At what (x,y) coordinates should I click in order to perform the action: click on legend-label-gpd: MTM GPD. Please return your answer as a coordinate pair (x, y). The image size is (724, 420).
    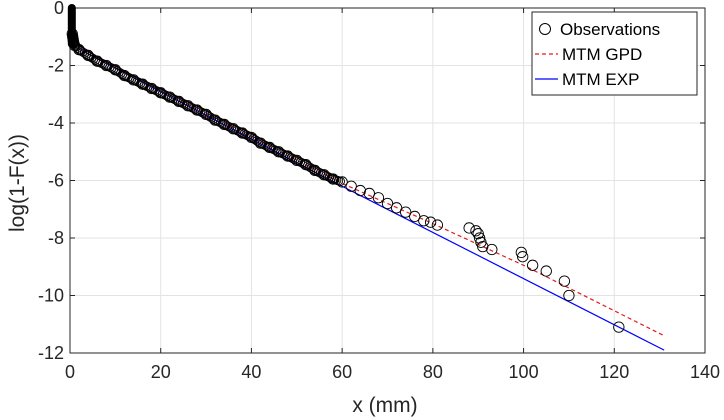
    Looking at the image, I should click on (602, 54).